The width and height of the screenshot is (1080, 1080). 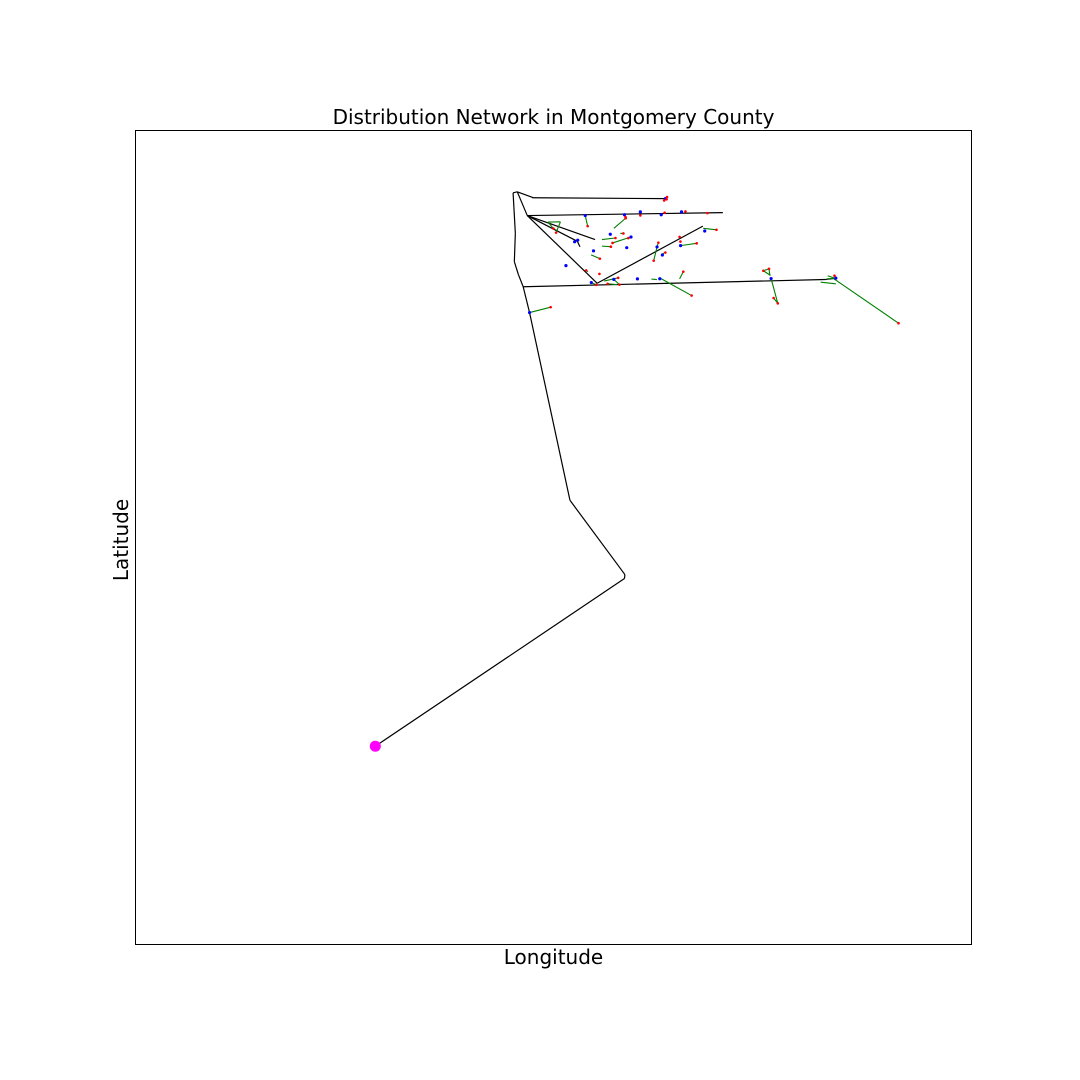 I want to click on secondary-lines-layer, so click(x=714, y=269).